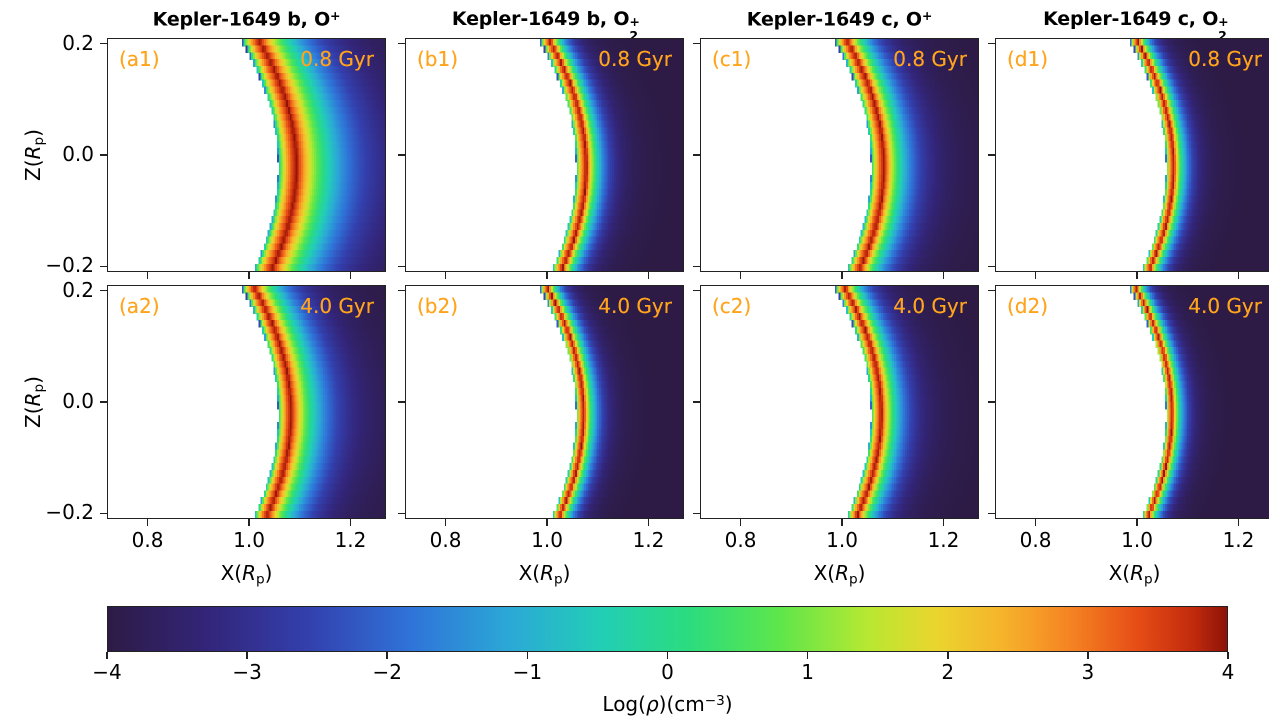 This screenshot has height=718, width=1269. Describe the element at coordinates (834, 19) in the screenshot. I see `panel-title-text: Kepler-1649 c, O` at that location.